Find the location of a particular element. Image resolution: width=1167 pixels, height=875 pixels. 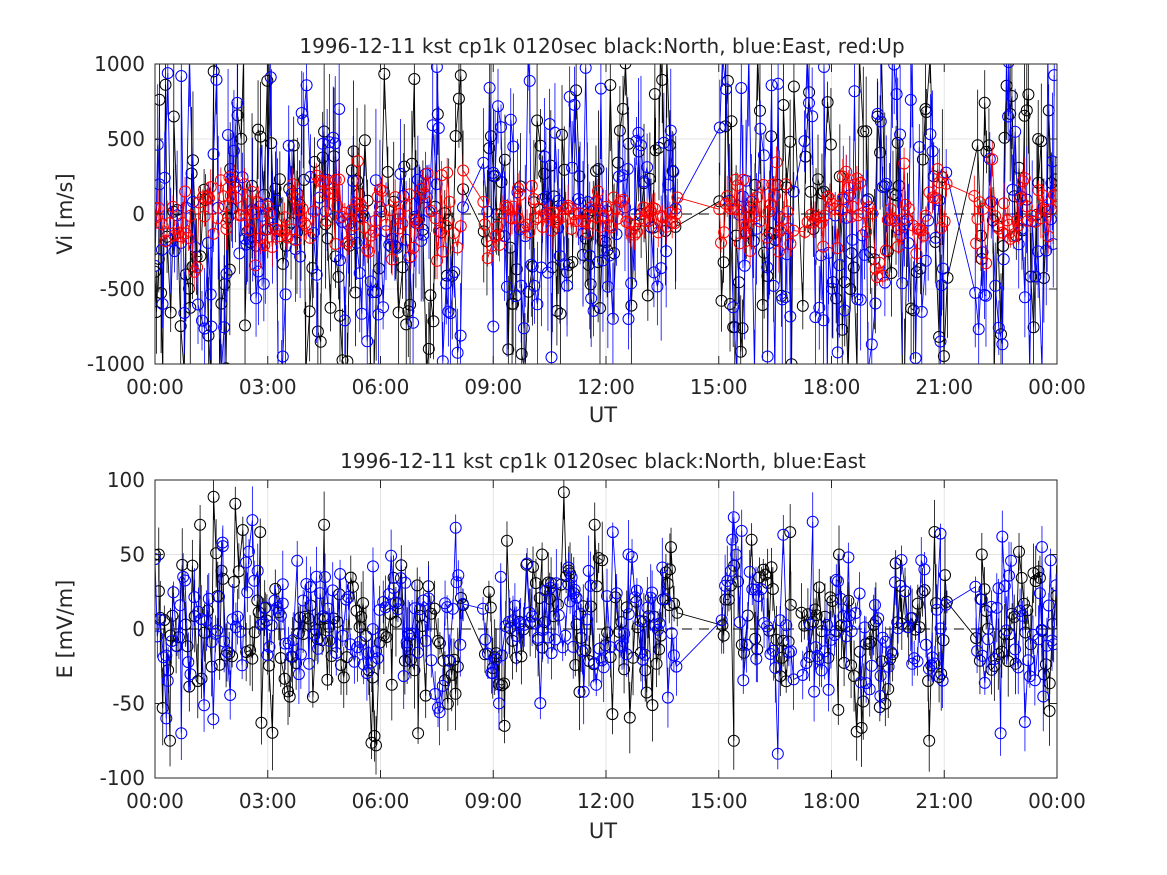

x-tick-label: 15:00 is located at coordinates (719, 801).